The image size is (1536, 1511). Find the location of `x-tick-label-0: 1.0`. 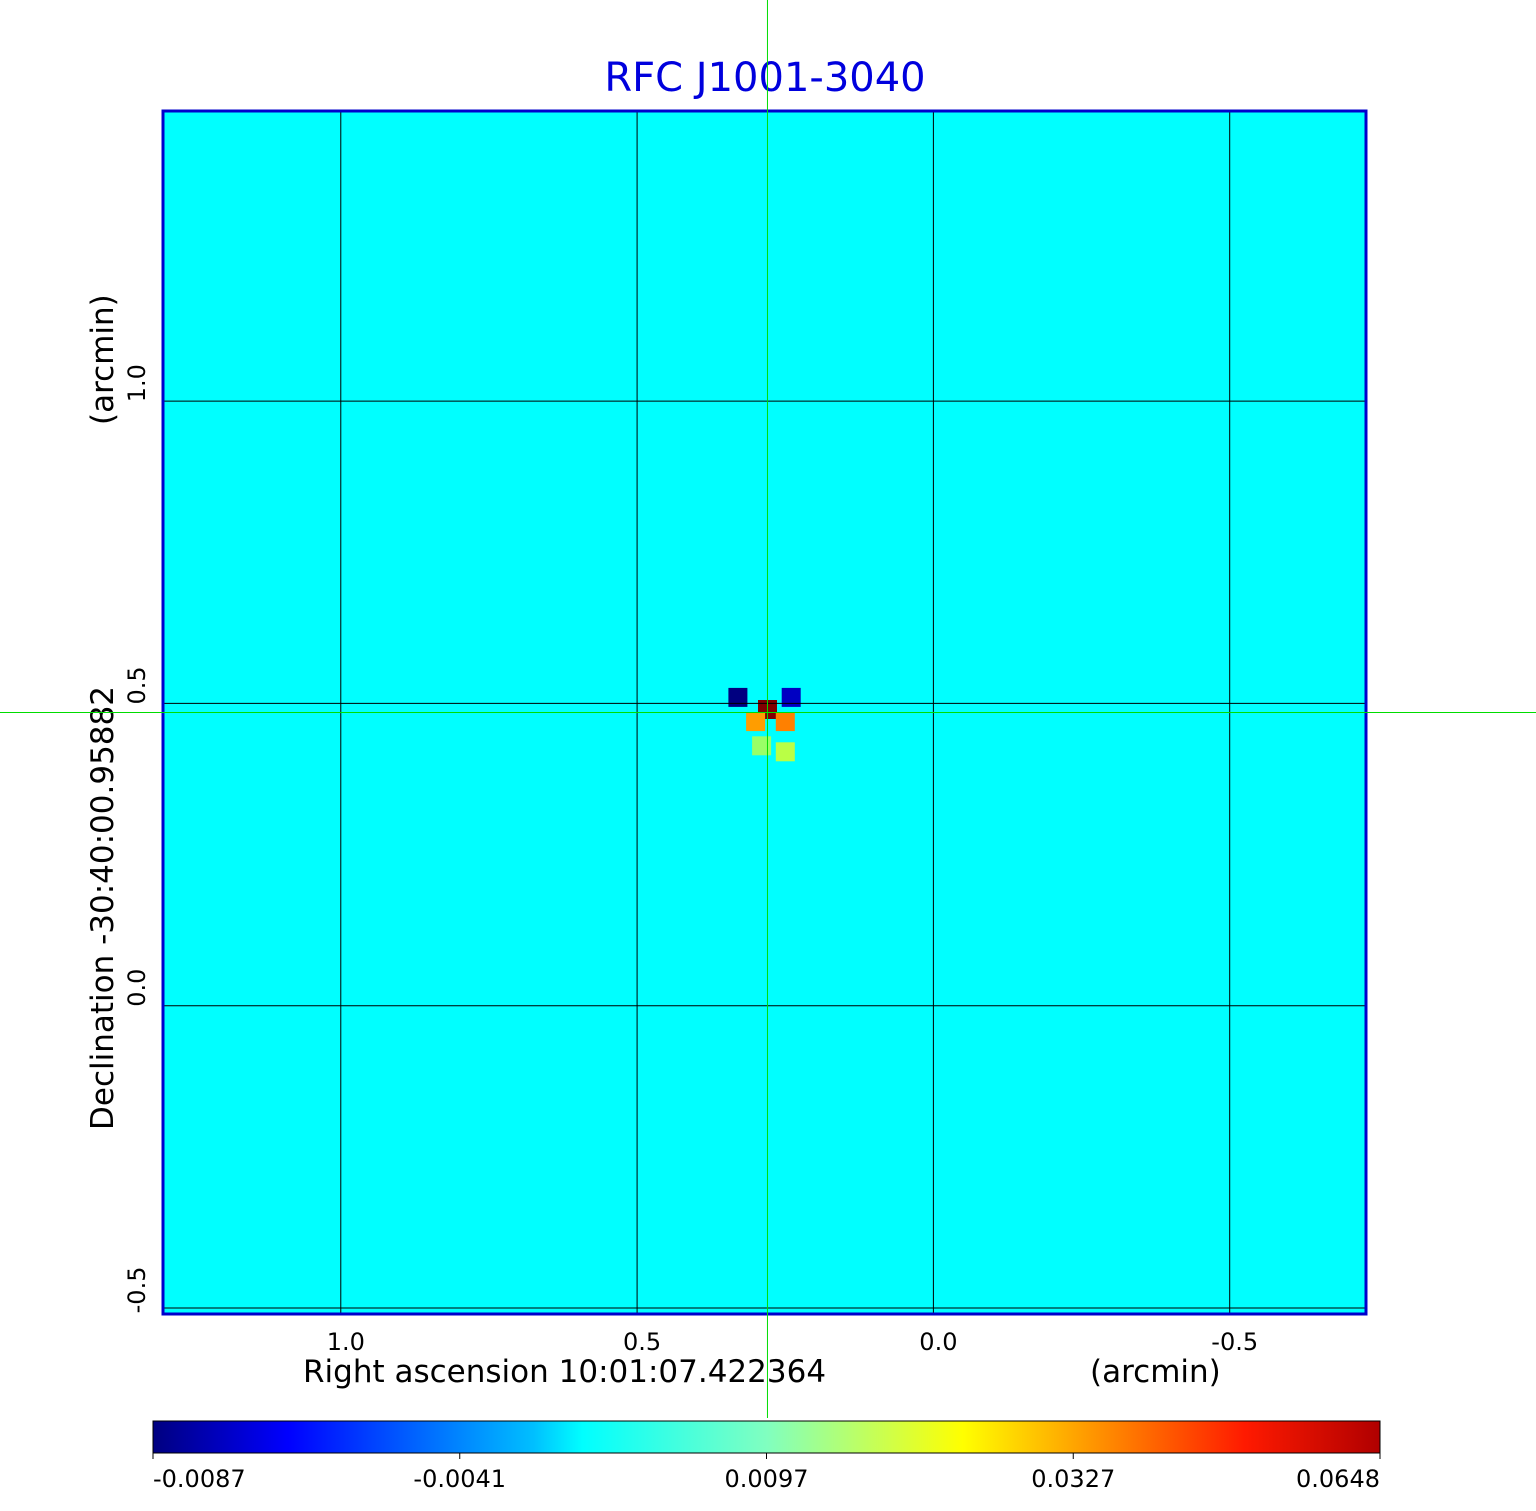

x-tick-label-0: 1.0 is located at coordinates (346, 1342).